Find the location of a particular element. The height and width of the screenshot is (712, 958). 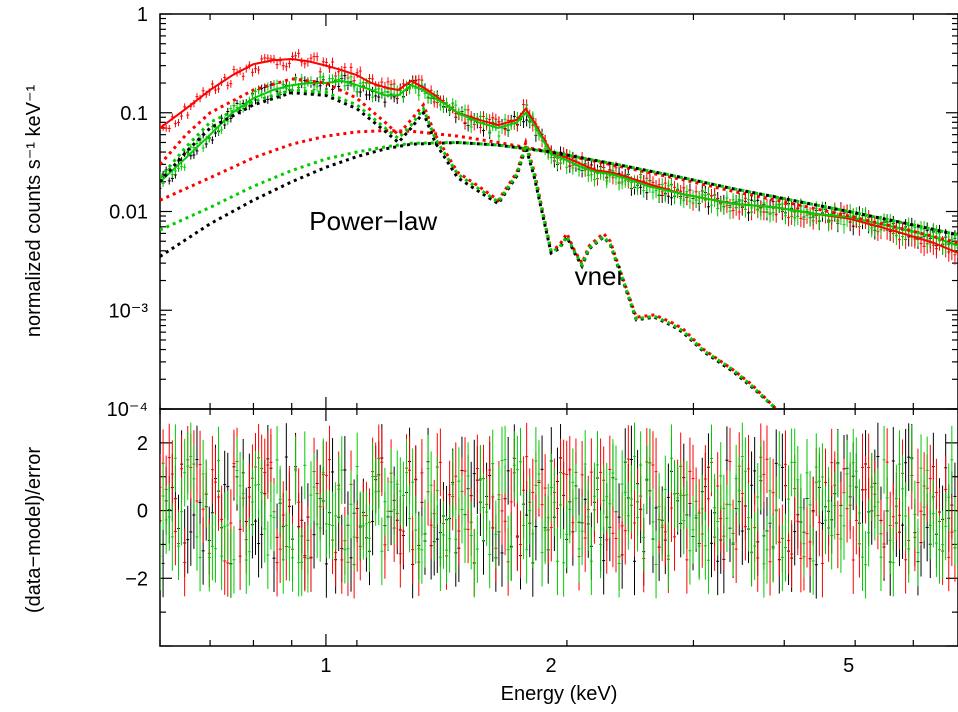

spectrum-y-axis-label: normalized counts s⁻¹ keV⁻¹ is located at coordinates (34, 211).